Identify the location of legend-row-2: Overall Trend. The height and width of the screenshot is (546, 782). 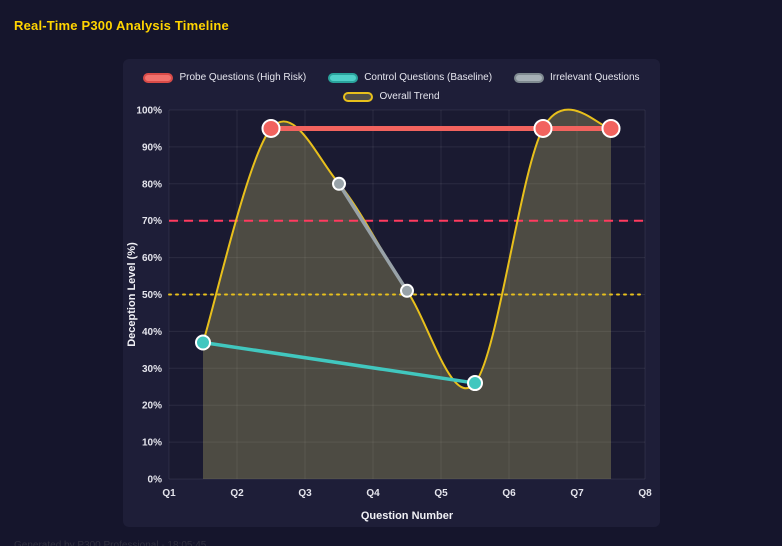
(391, 96).